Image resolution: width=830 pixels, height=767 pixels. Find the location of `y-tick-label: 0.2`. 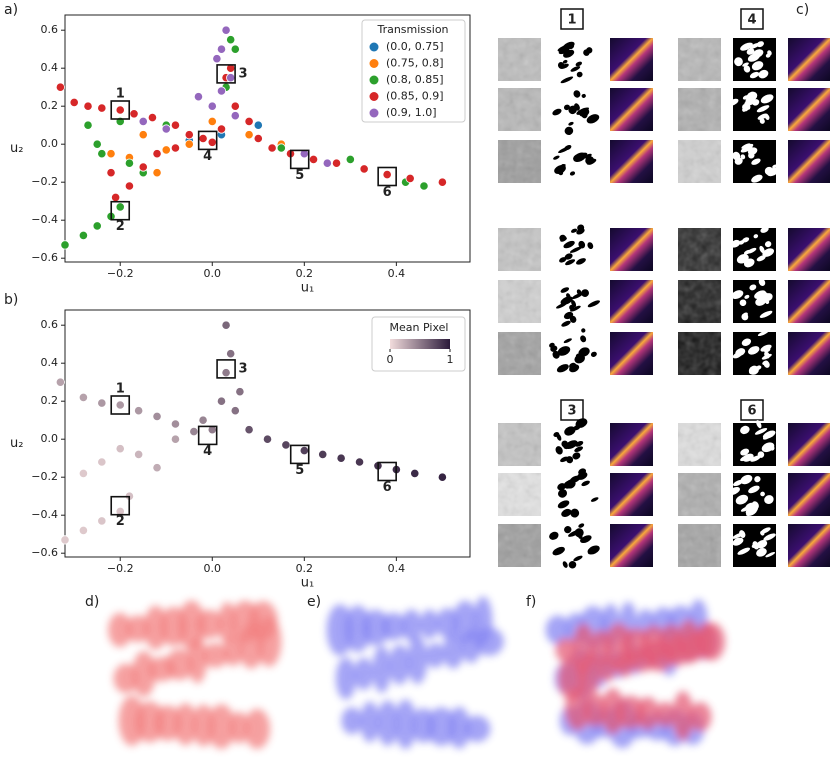

y-tick-label: 0.2 is located at coordinates (50, 400).